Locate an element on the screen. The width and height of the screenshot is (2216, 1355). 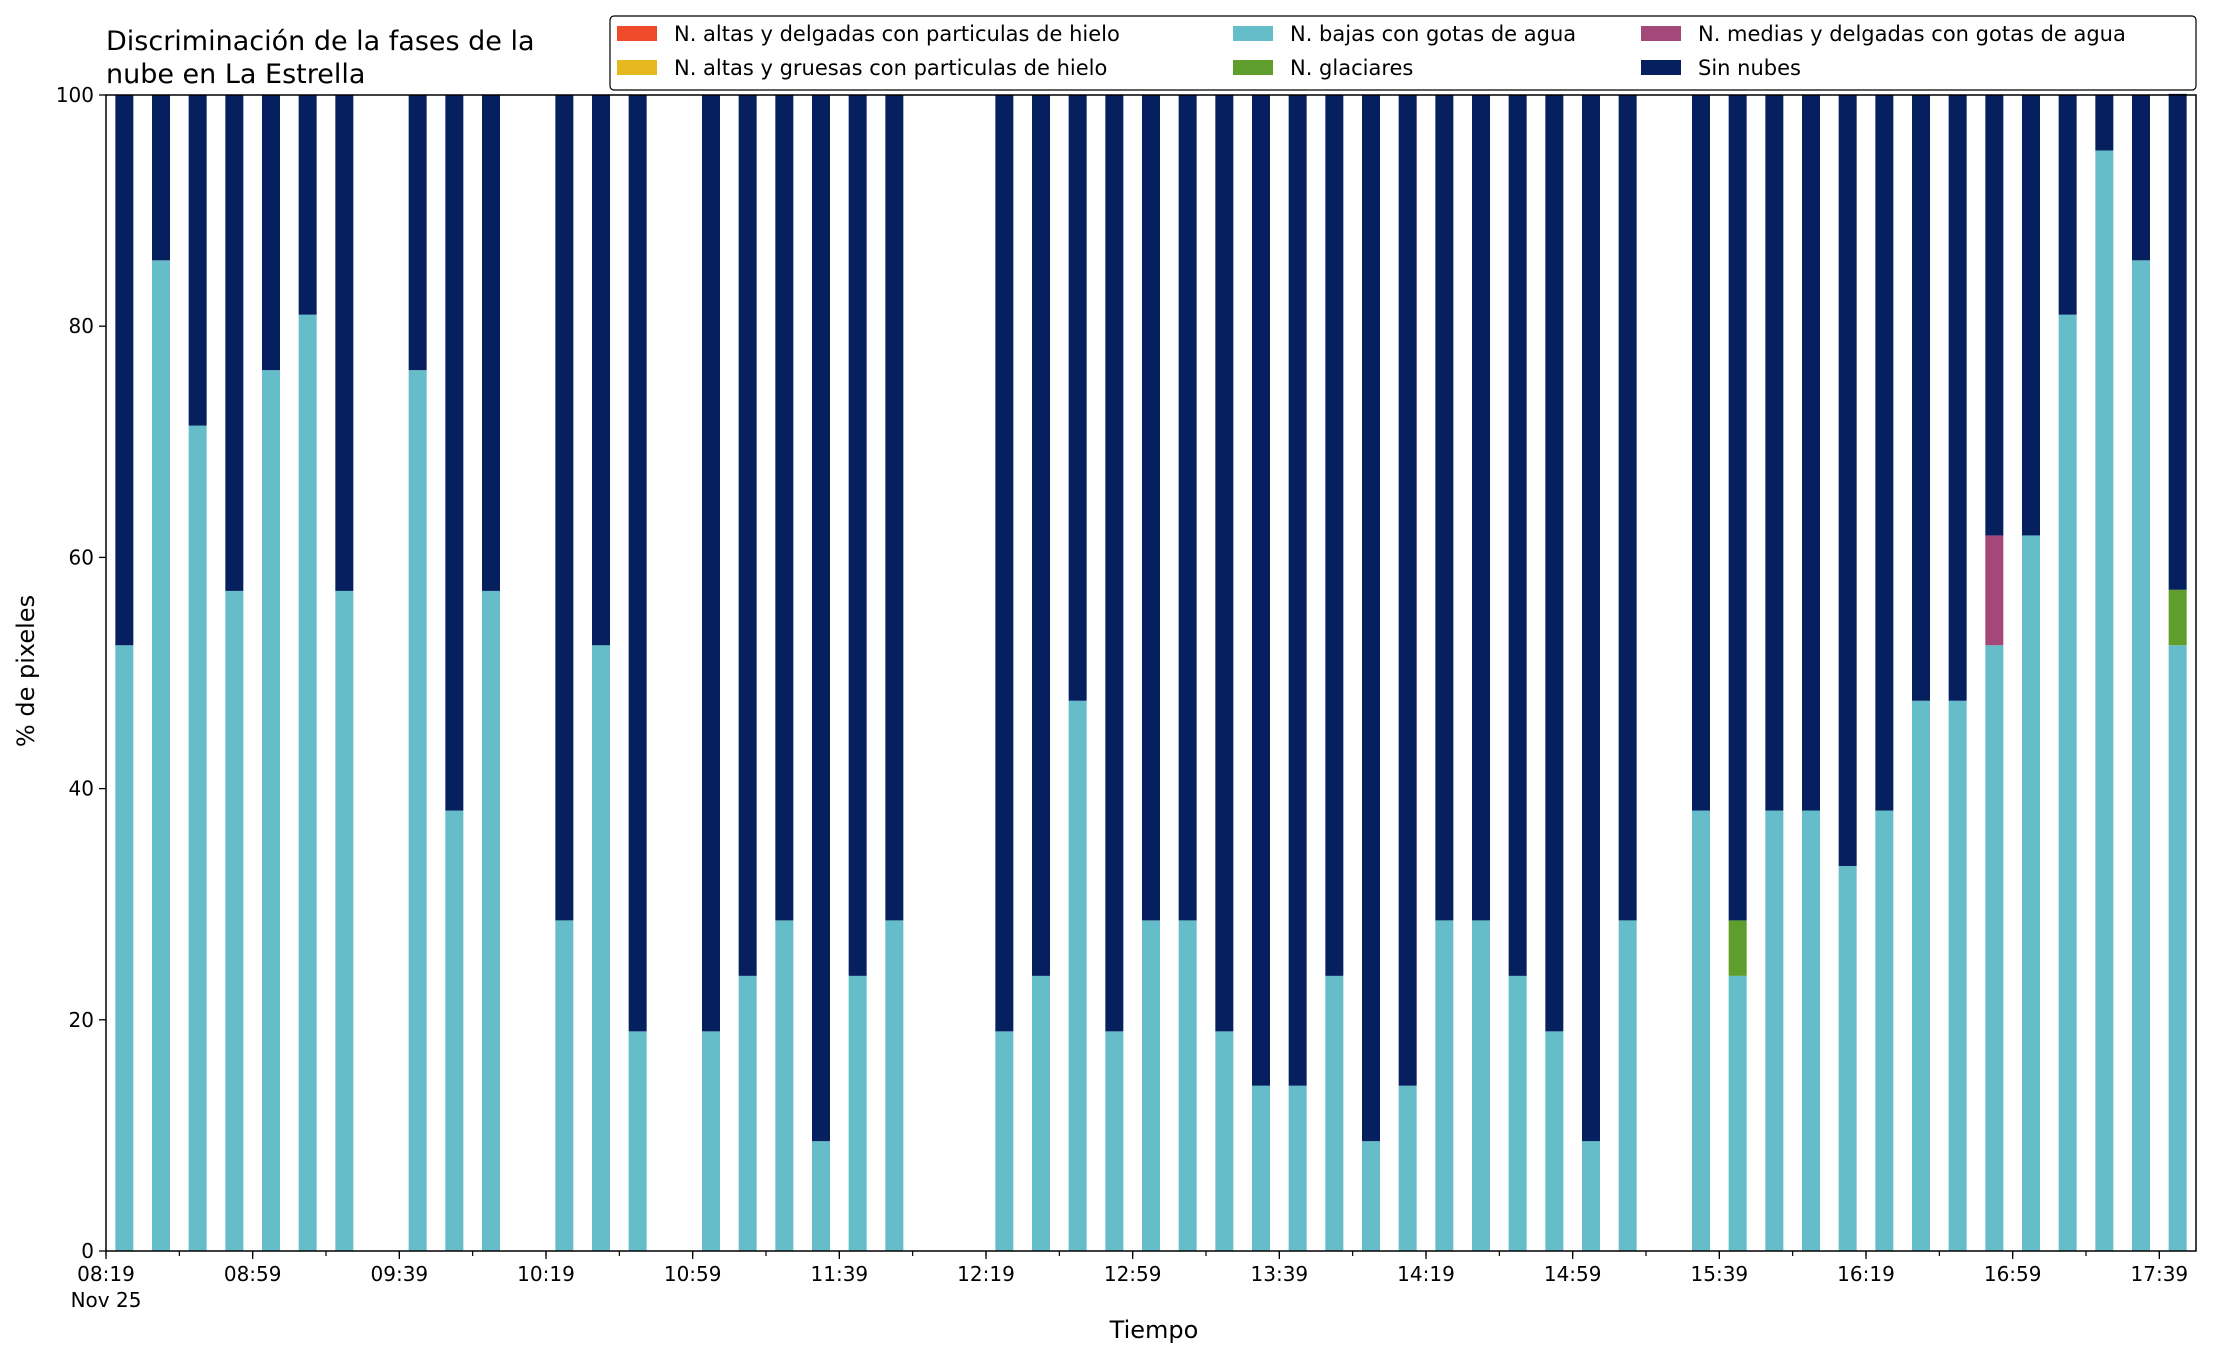
x-tick-label: 08:59 is located at coordinates (253, 1274).